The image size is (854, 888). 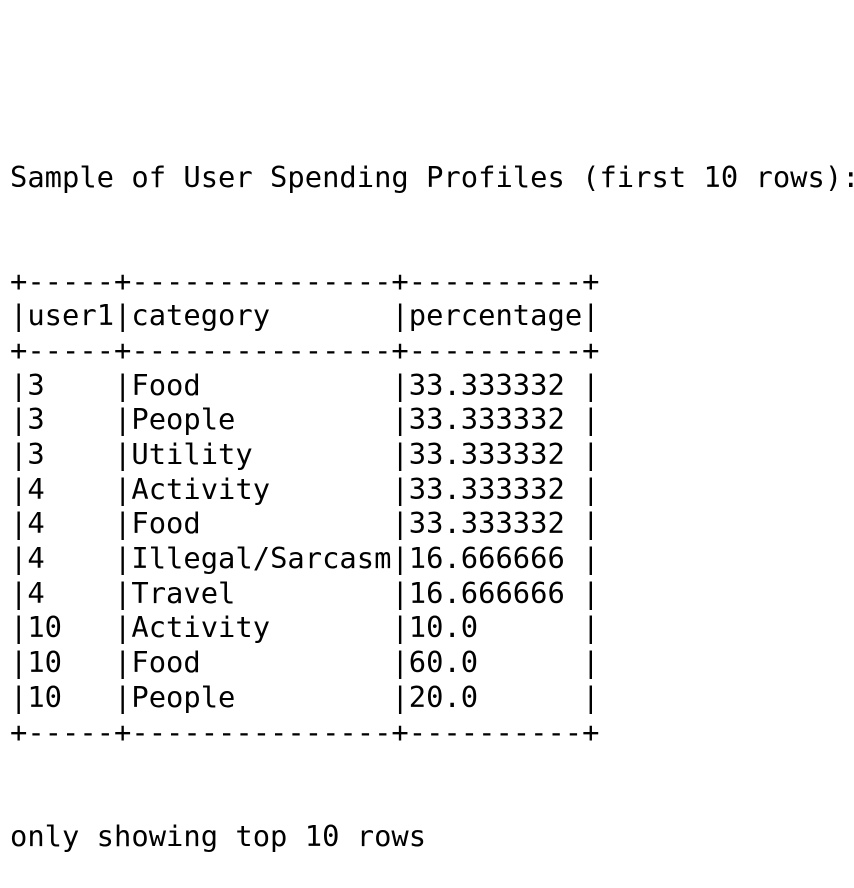 I want to click on table-cell: 10.0, so click(x=495, y=627).